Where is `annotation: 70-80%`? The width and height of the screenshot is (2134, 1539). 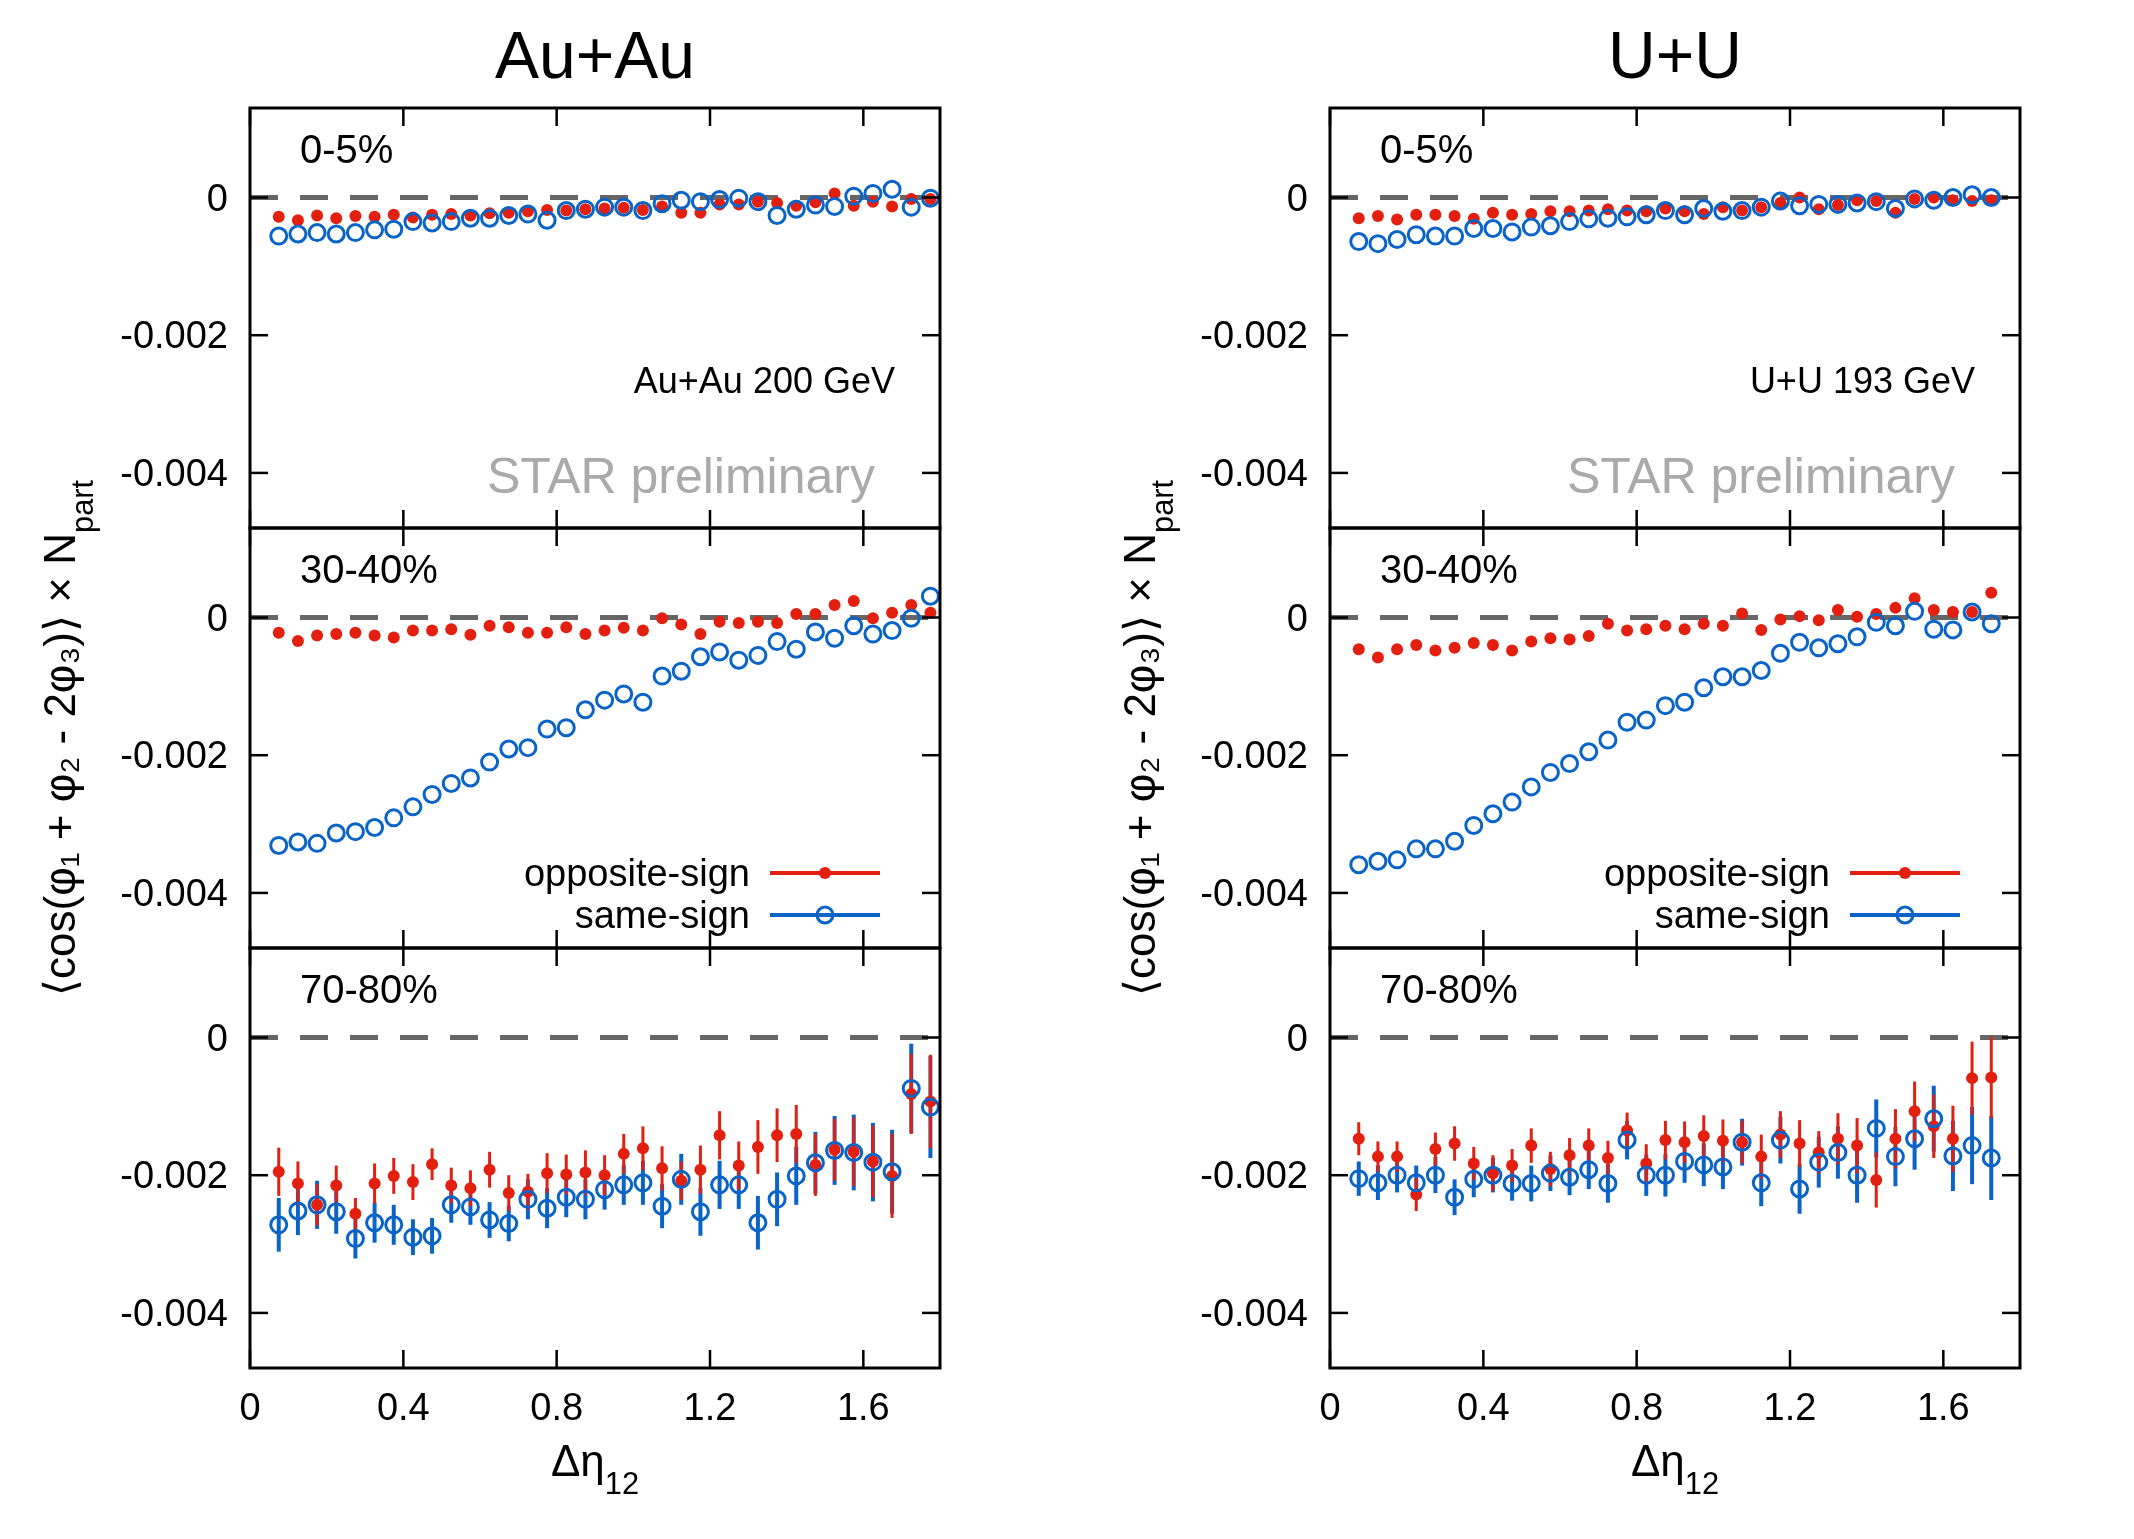 annotation: 70-80% is located at coordinates (1449, 989).